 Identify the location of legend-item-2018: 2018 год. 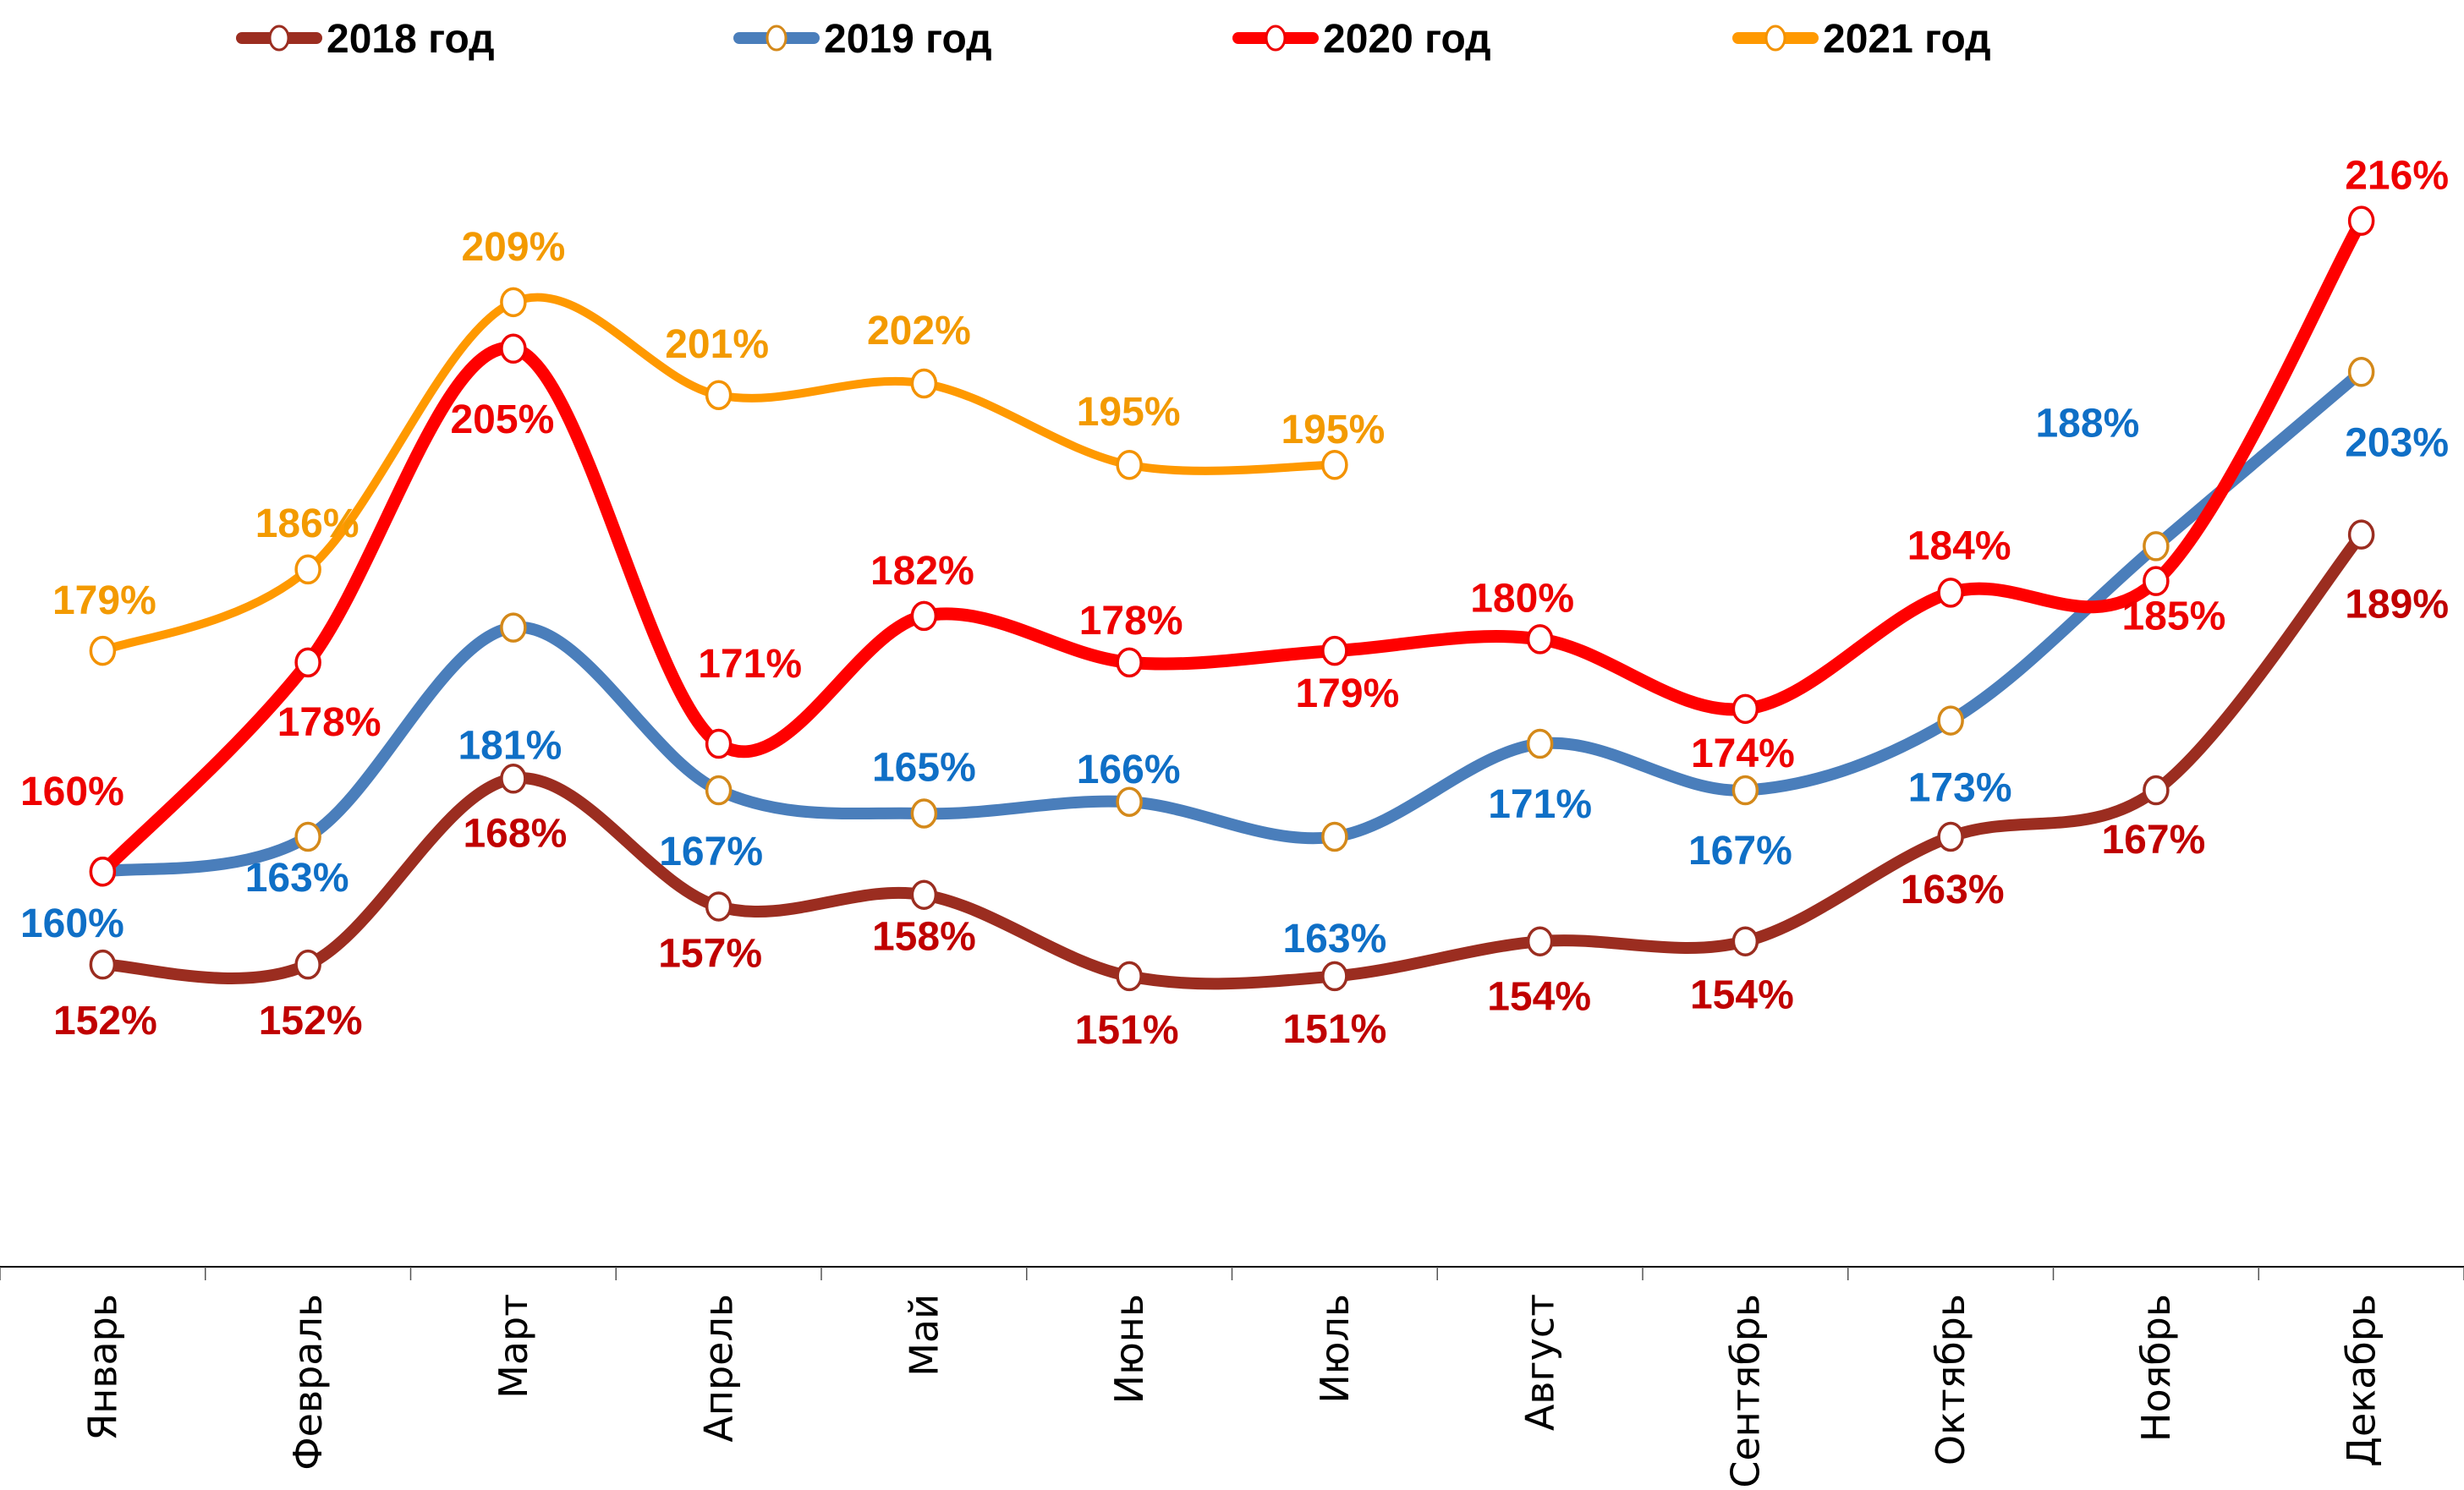
(366, 40).